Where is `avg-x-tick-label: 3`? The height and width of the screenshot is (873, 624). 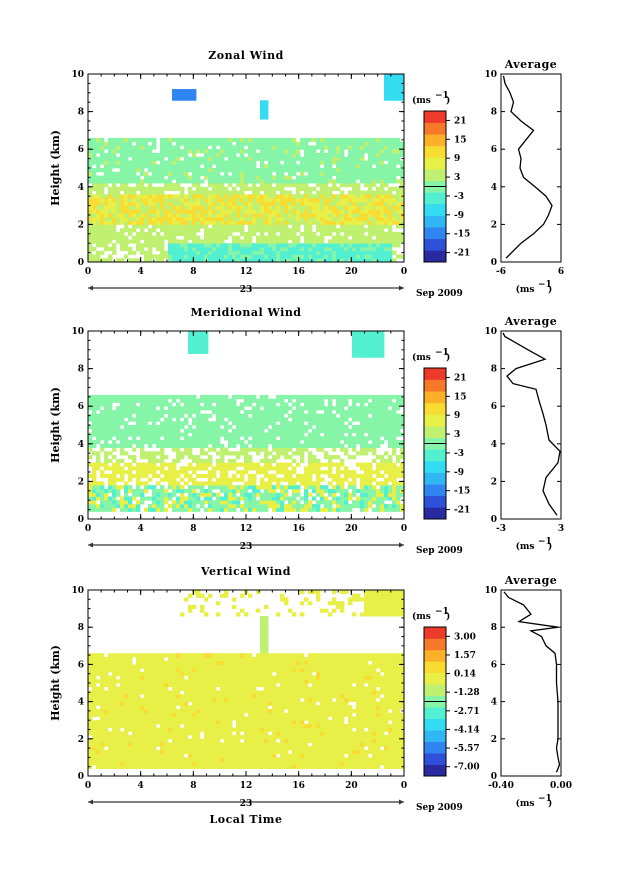
avg-x-tick-label: 3 is located at coordinates (561, 529).